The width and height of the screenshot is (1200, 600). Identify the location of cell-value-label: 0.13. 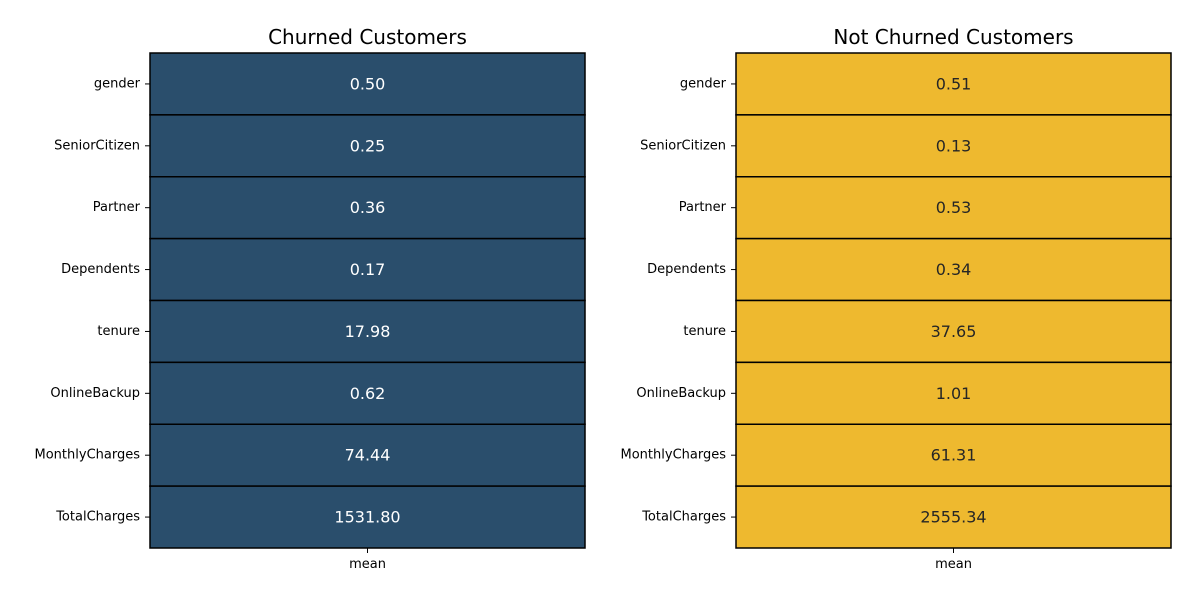
(954, 145).